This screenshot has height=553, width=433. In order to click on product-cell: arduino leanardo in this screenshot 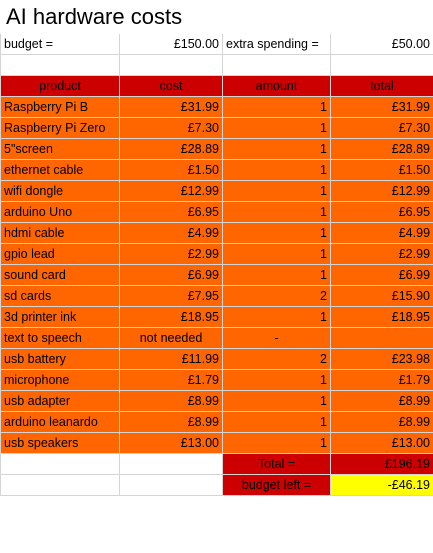, I will do `click(60, 422)`.